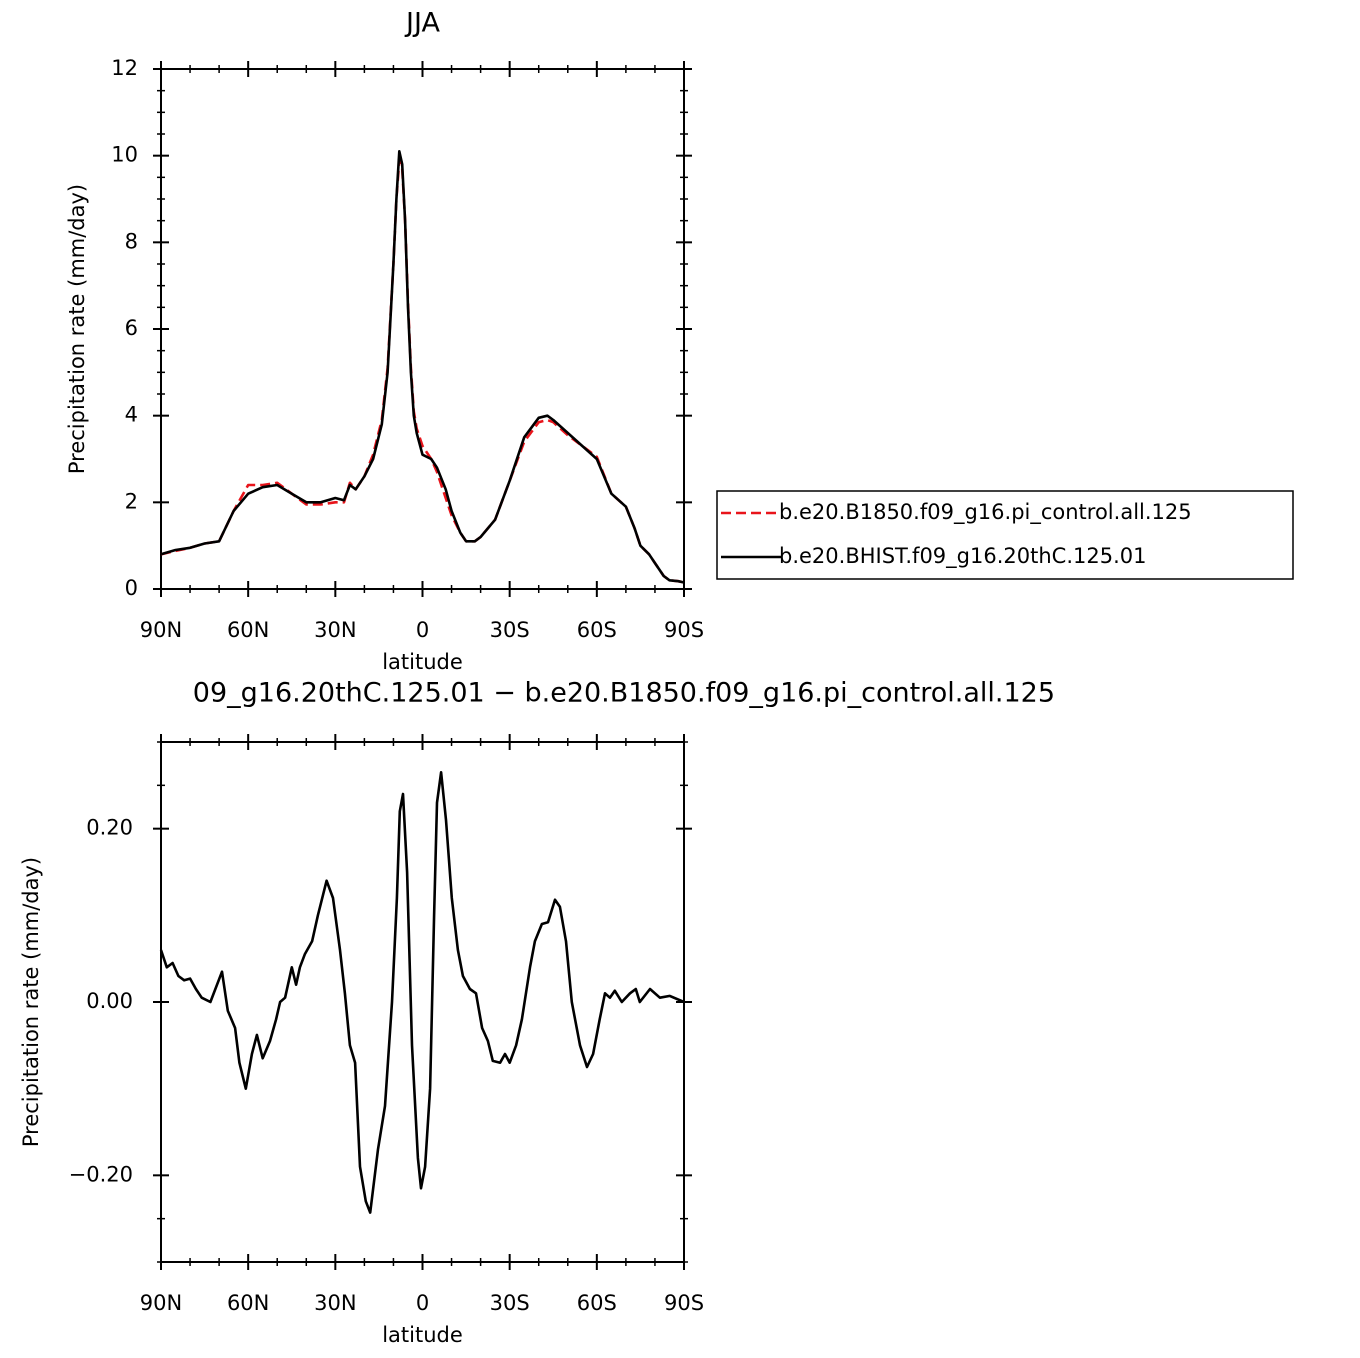  What do you see at coordinates (131, 588) in the screenshot?
I see `y-tick-label: 0` at bounding box center [131, 588].